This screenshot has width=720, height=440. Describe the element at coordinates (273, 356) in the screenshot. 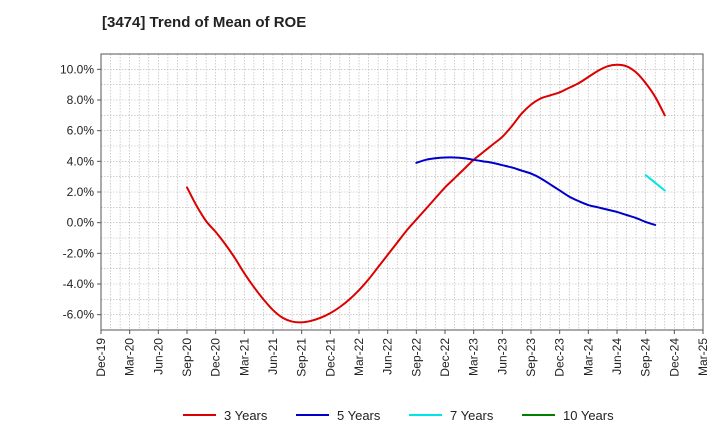

I see `x-tick-label: Jun-21` at that location.